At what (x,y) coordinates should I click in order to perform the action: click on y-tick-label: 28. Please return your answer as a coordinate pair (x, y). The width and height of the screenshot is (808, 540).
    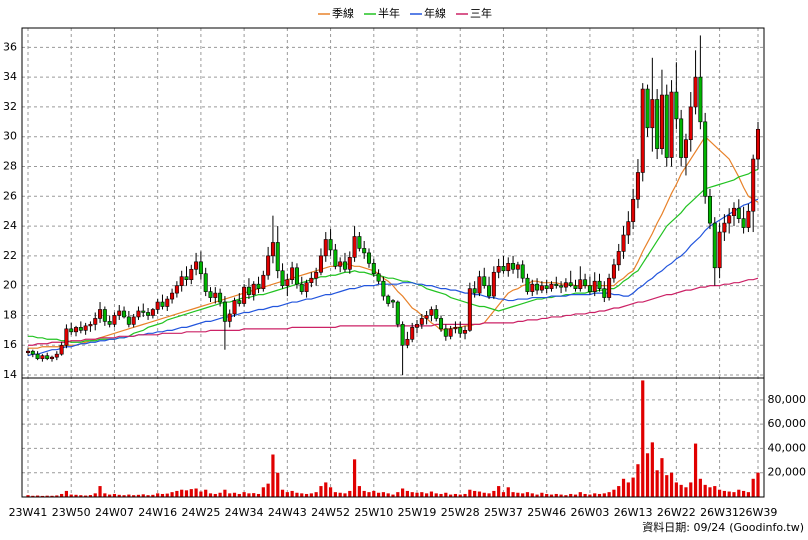
    Looking at the image, I should click on (10, 166).